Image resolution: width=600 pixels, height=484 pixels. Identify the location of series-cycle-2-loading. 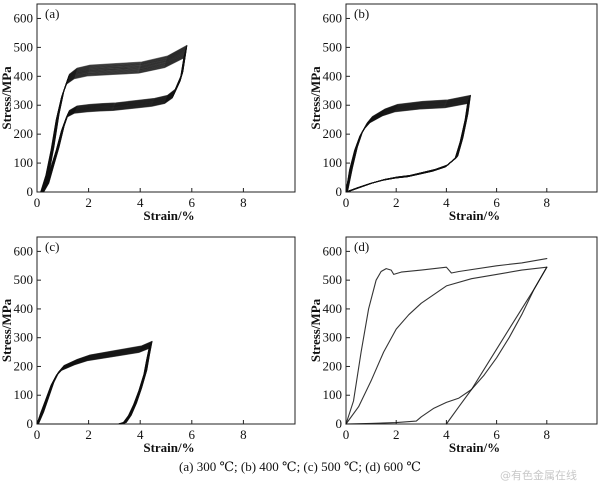
(446, 345).